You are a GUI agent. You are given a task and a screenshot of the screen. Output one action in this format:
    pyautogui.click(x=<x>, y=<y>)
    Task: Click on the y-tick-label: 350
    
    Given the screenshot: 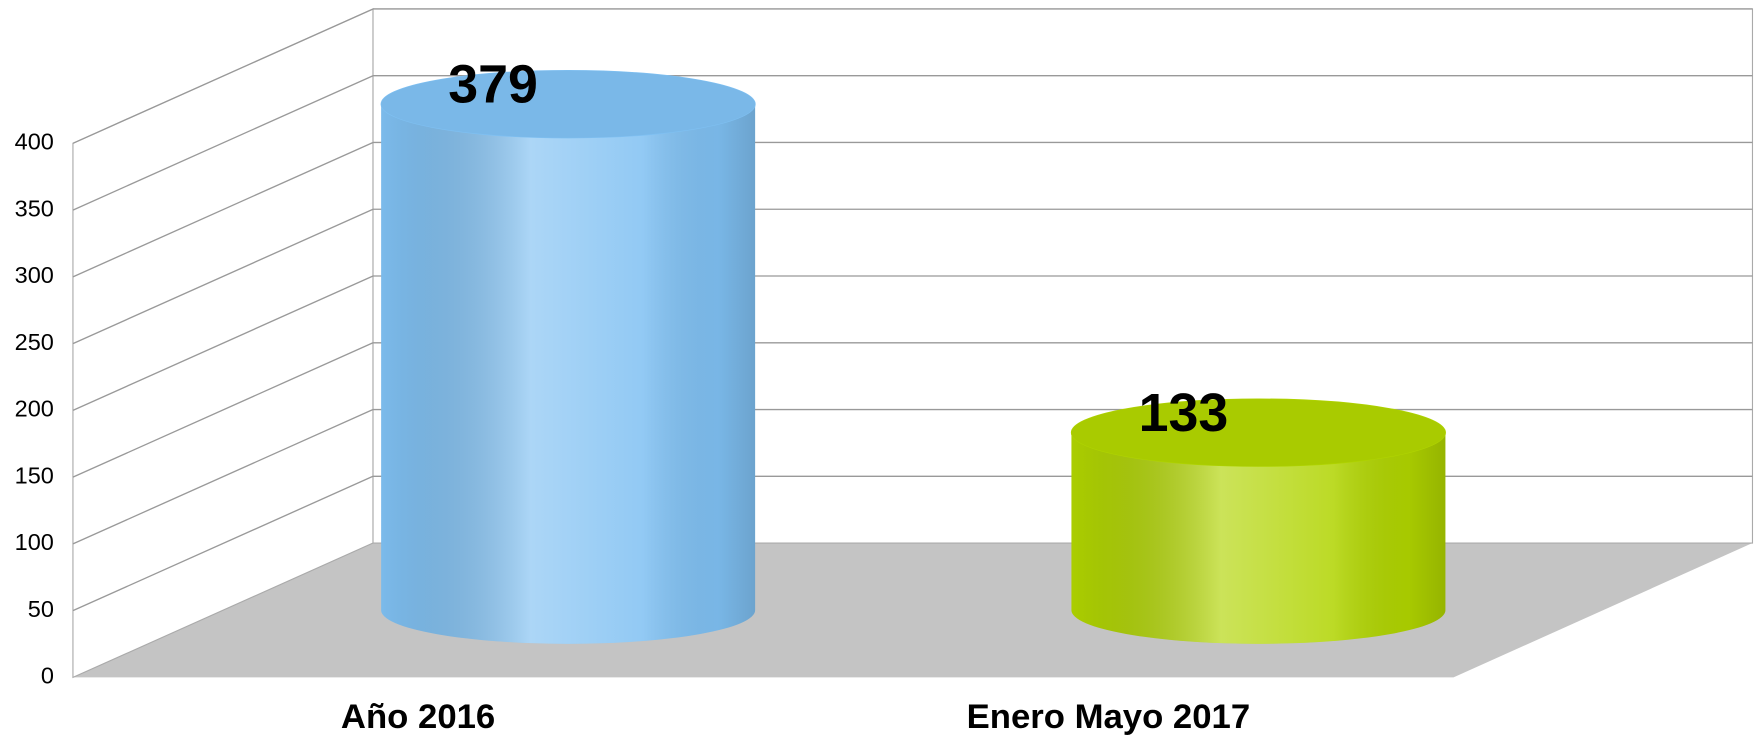 What is the action you would take?
    pyautogui.click(x=34, y=208)
    